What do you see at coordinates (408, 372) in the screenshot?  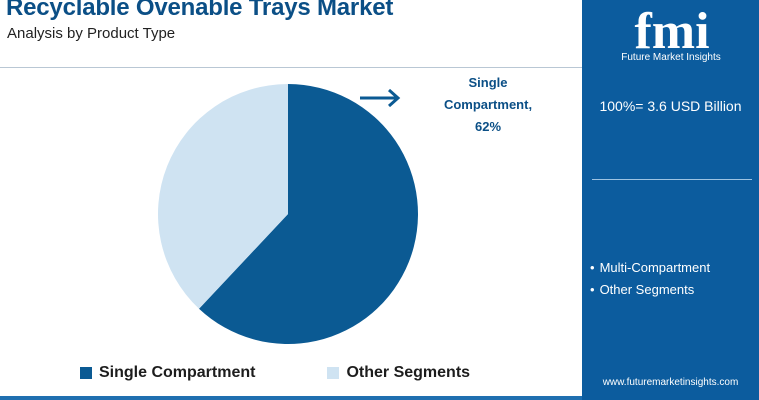 I see `legend-label-other: Other Segments` at bounding box center [408, 372].